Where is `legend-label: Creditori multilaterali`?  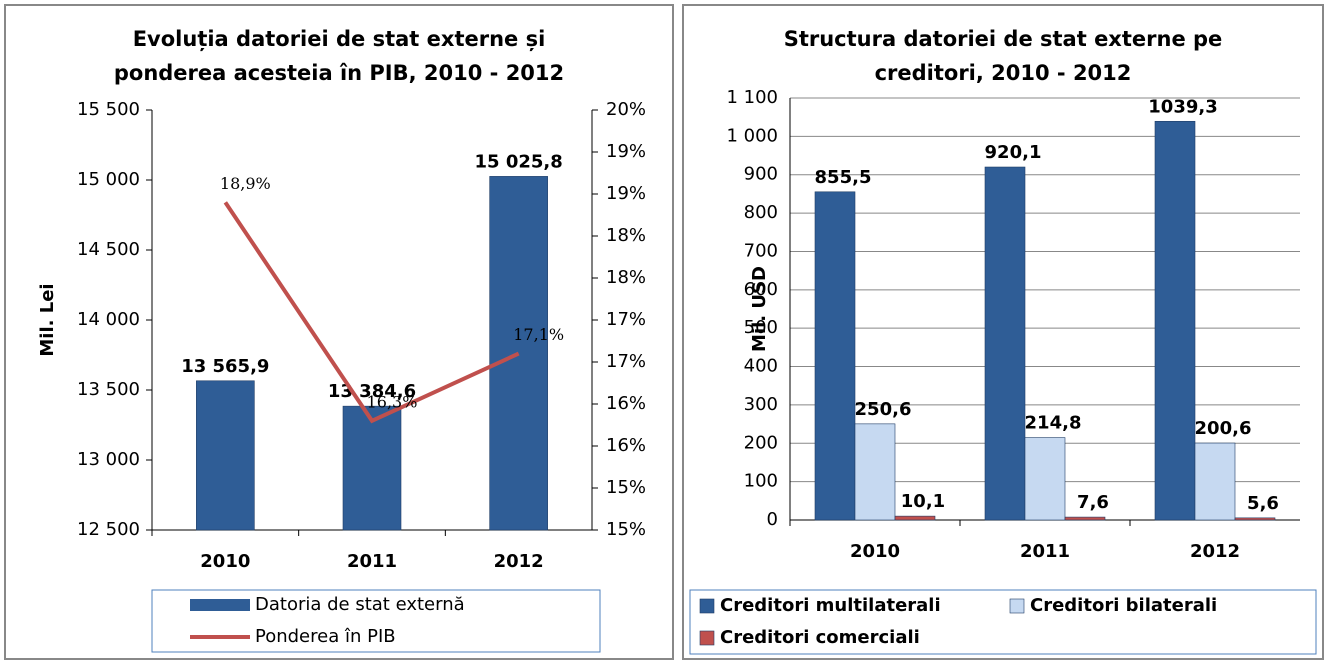 legend-label: Creditori multilaterali is located at coordinates (830, 605).